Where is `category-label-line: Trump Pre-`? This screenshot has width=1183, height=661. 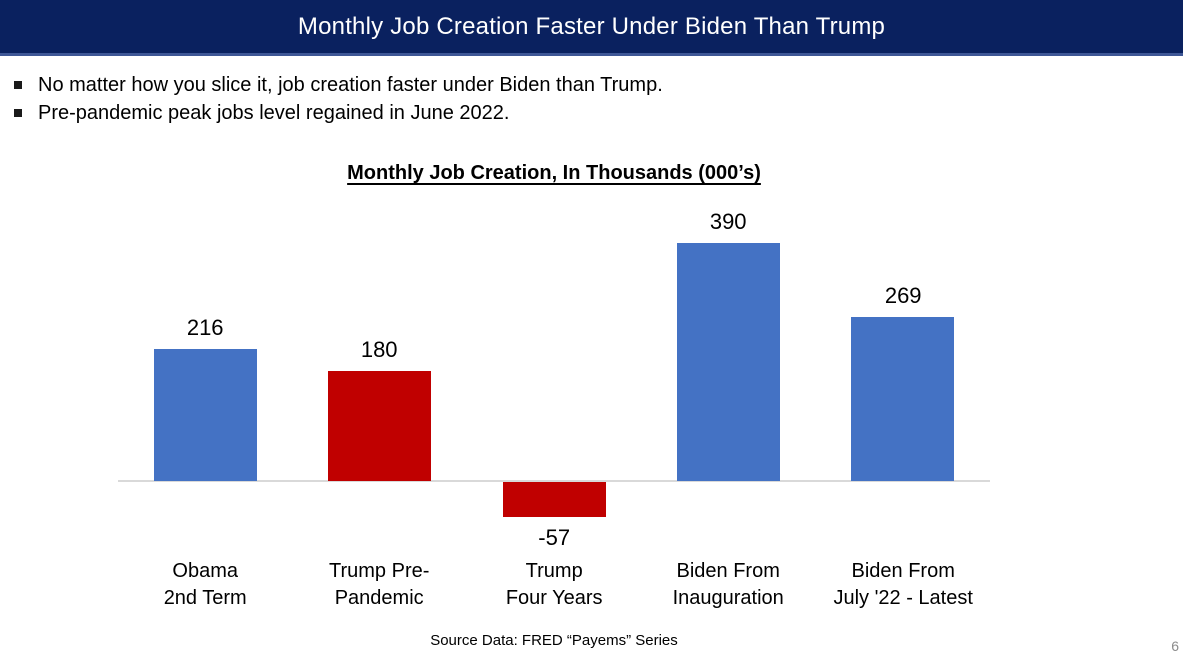
category-label-line: Trump Pre- is located at coordinates (379, 571).